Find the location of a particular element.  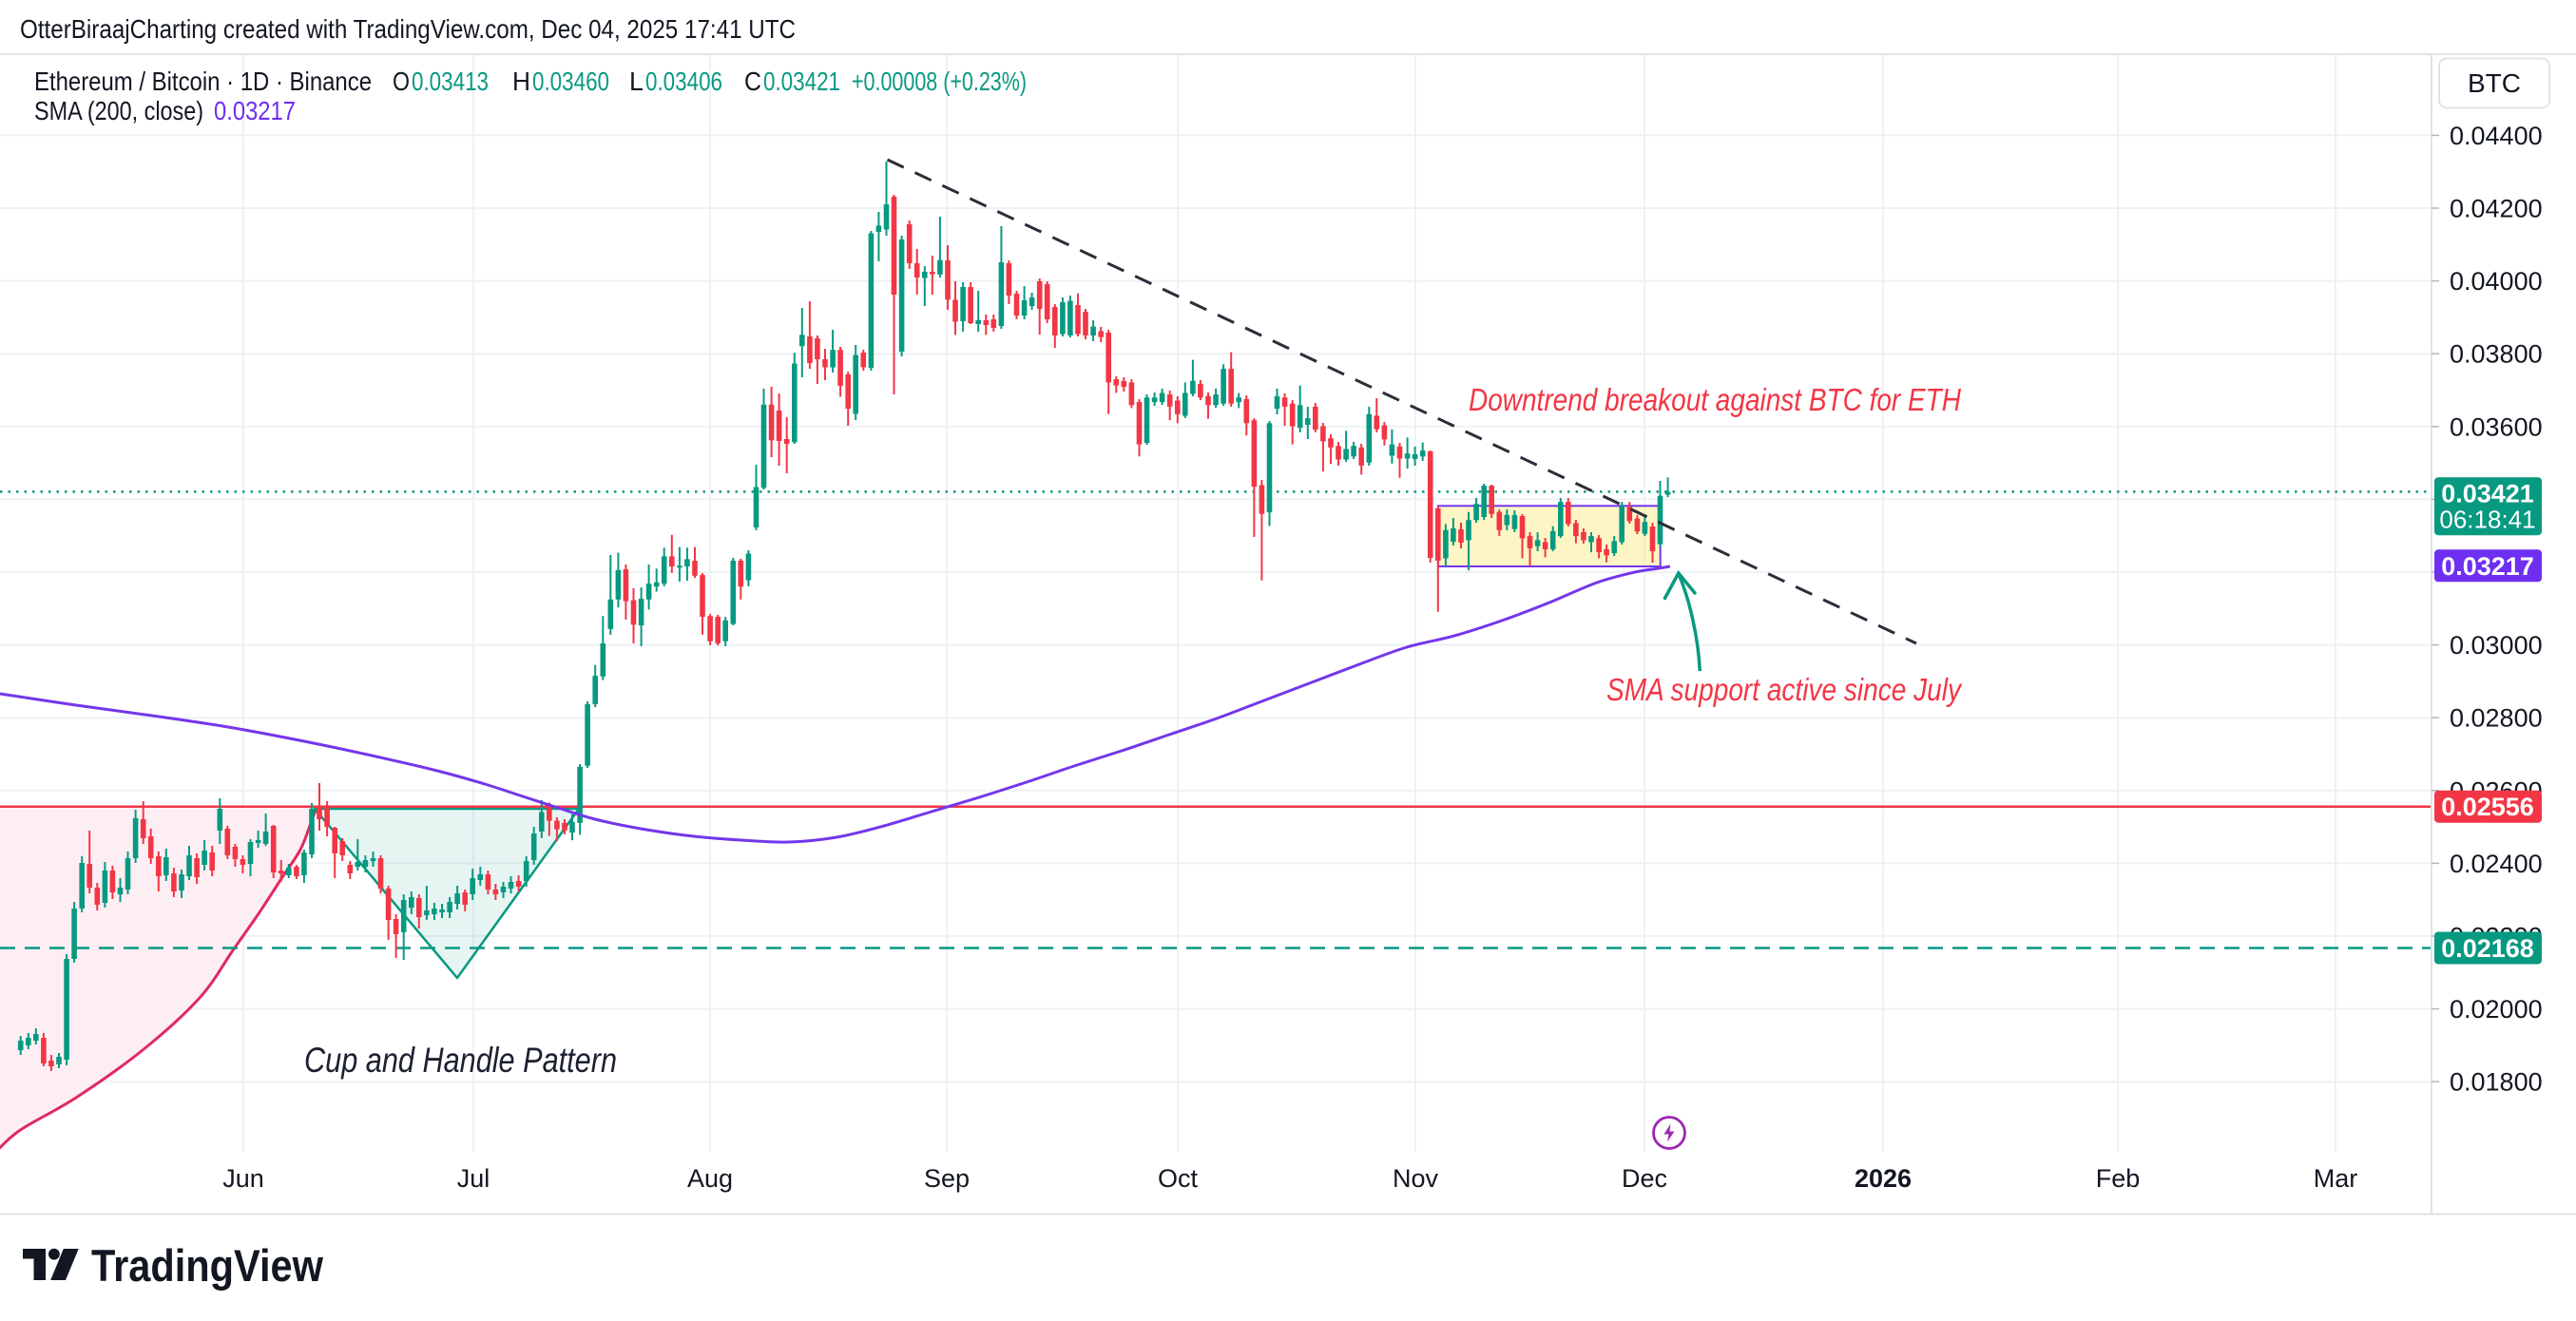

svg-text: Jul is located at coordinates (473, 1178).